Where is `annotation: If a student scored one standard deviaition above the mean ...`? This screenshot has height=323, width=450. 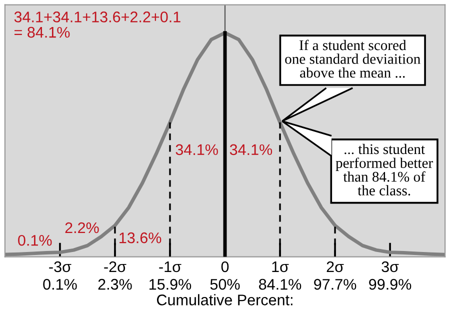
annotation: If a student scored one standard deviaition above the mean ... is located at coordinates (352, 59).